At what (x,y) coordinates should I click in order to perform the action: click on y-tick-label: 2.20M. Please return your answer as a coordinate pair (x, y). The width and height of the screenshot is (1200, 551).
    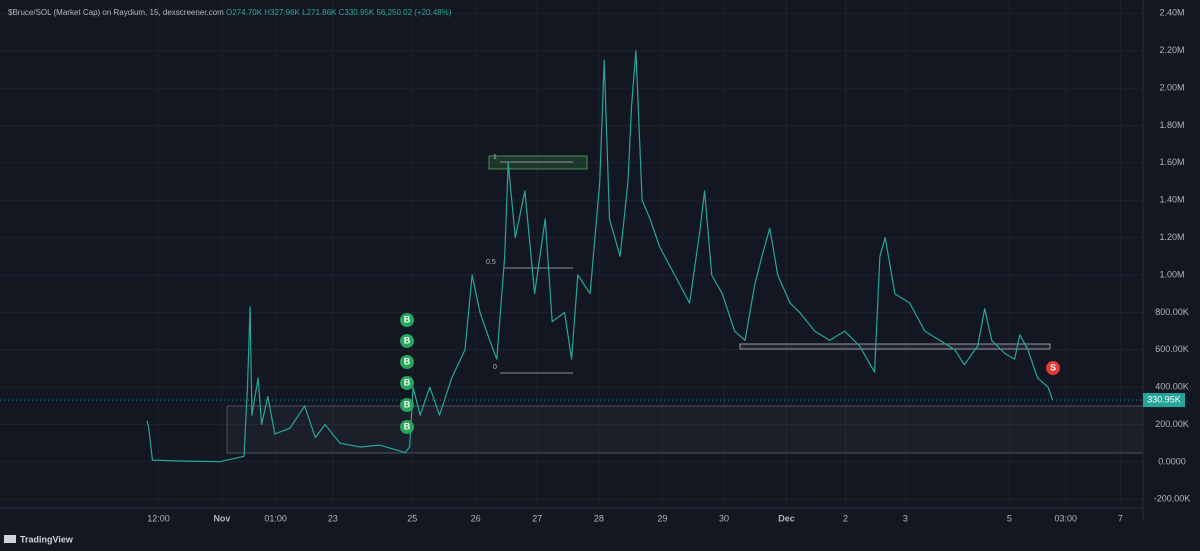
    Looking at the image, I should click on (1171, 50).